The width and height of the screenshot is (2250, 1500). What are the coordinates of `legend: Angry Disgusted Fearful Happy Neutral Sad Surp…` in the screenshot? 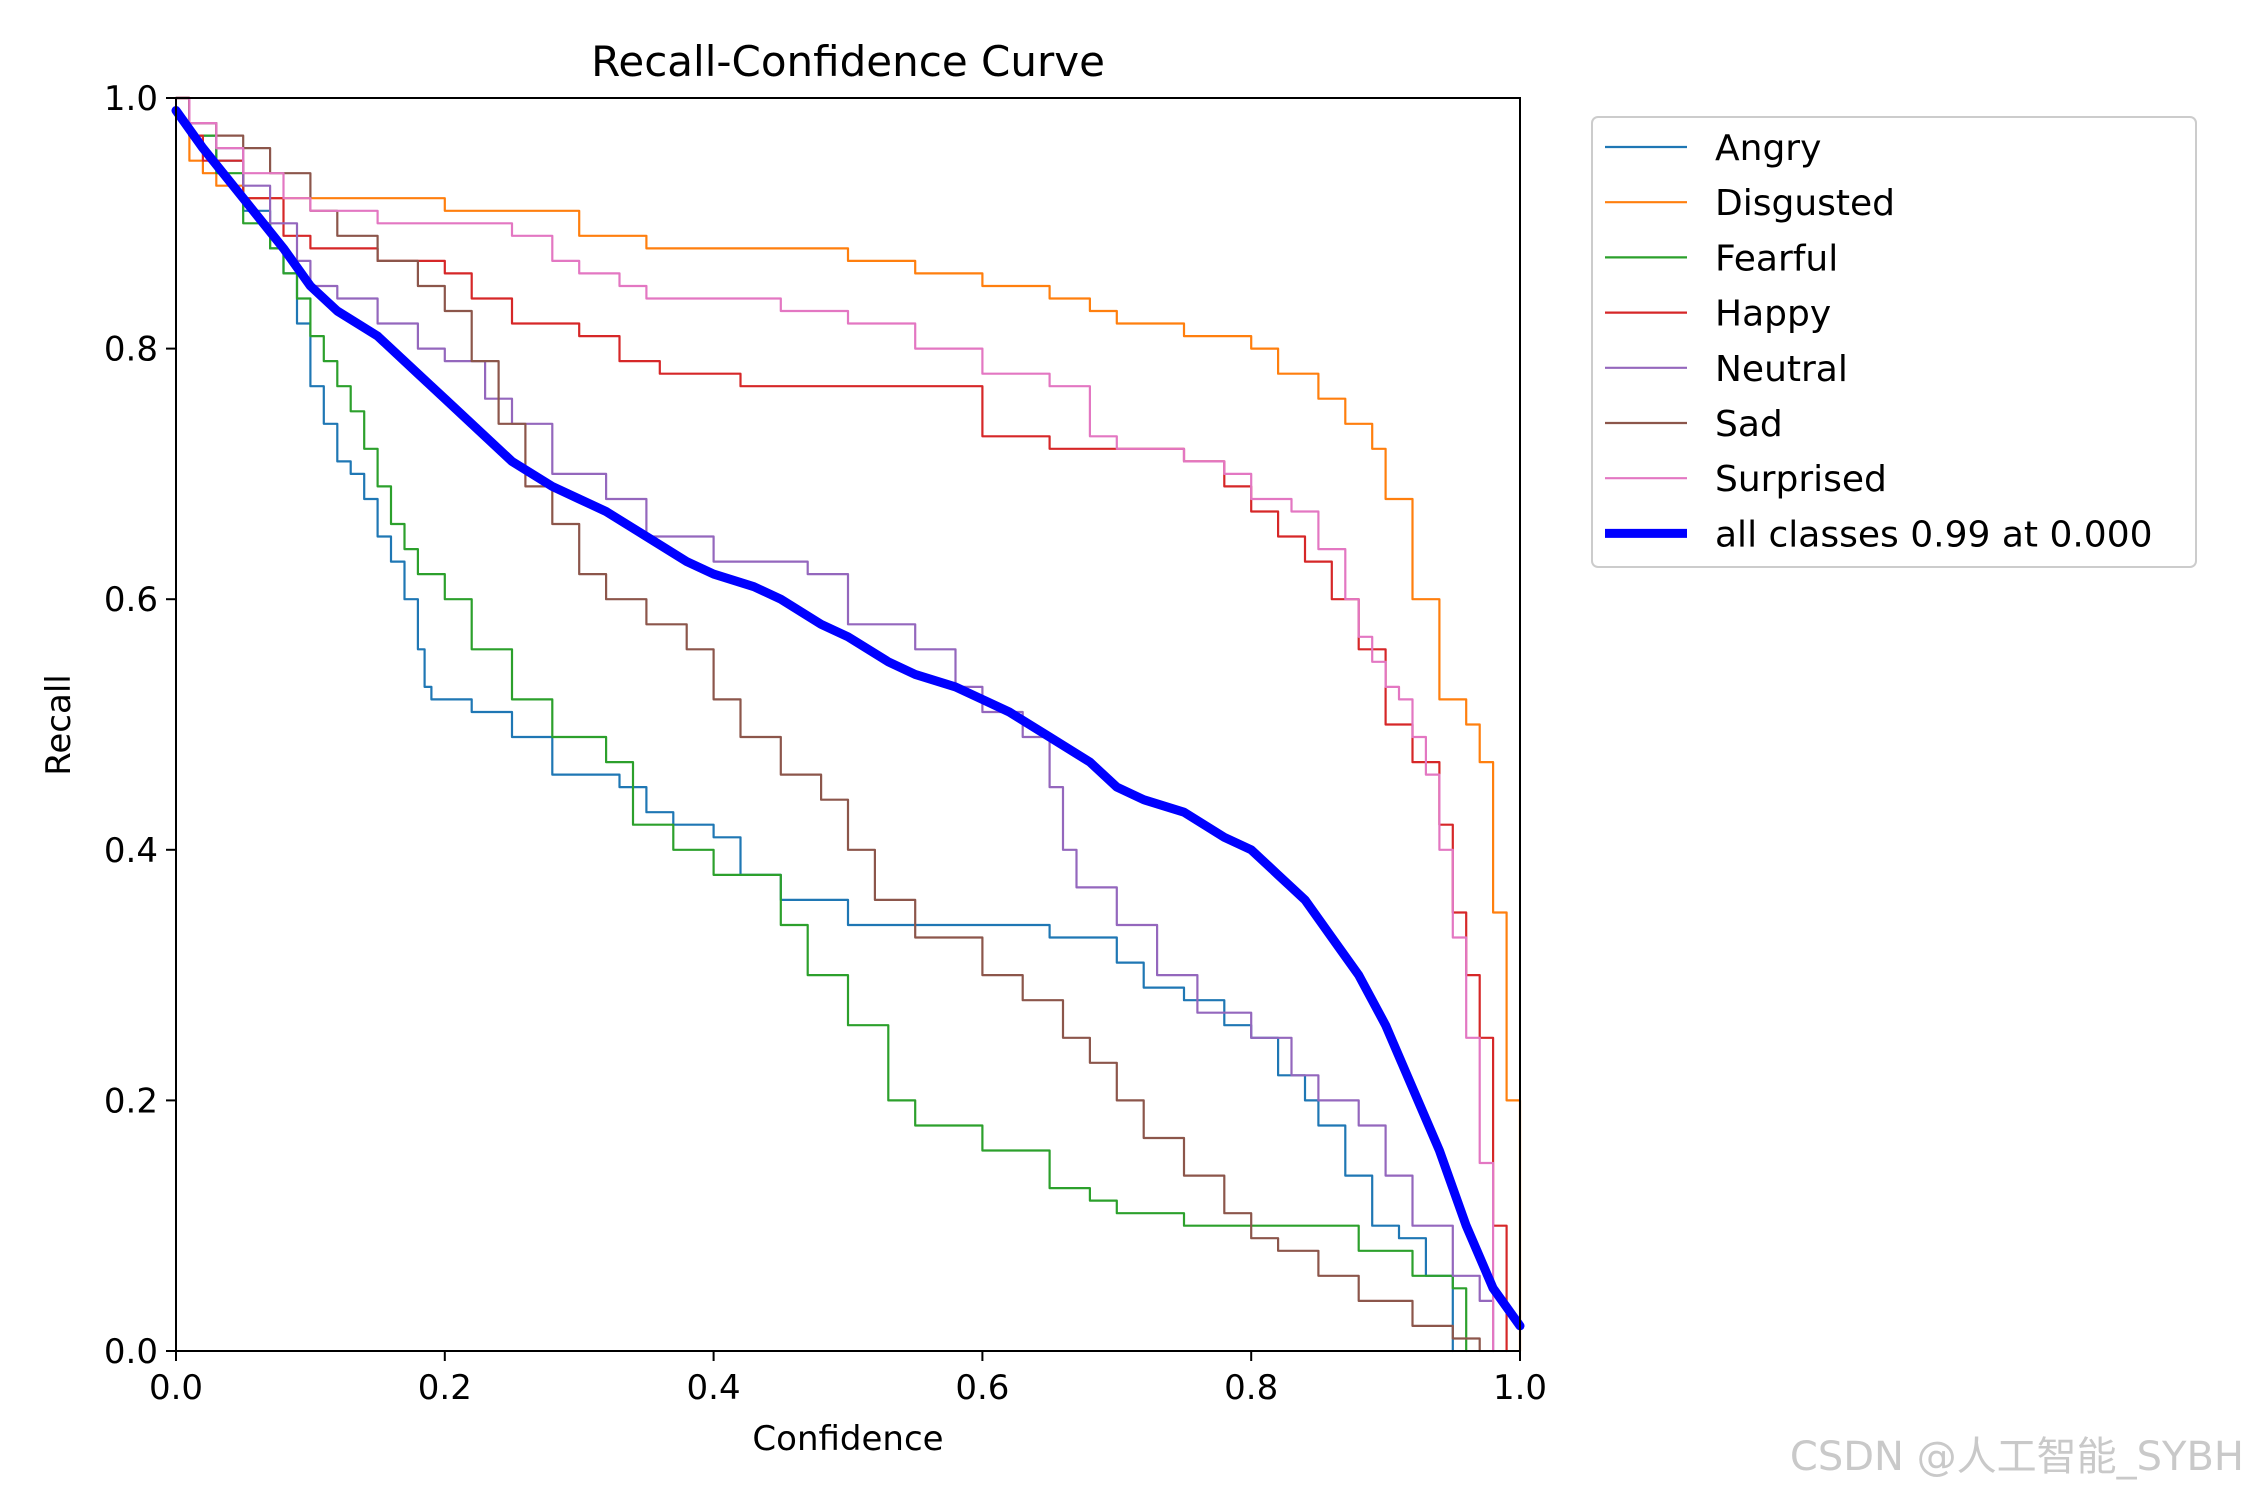 It's located at (1894, 342).